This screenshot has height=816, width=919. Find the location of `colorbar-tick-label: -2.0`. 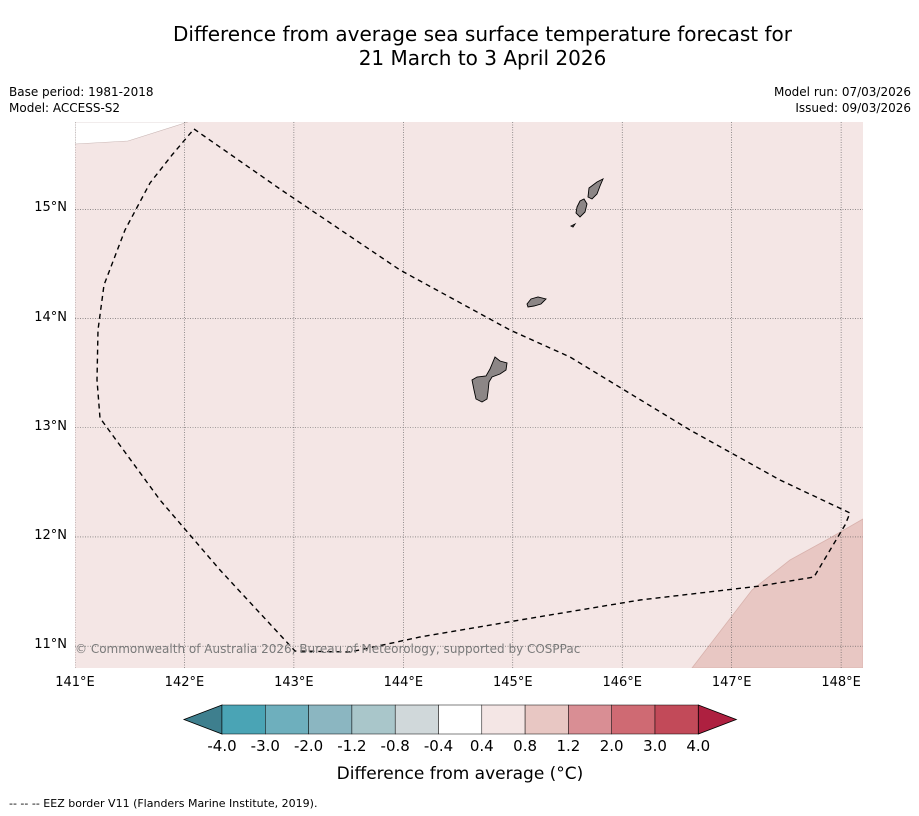

colorbar-tick-label: -2.0 is located at coordinates (308, 746).